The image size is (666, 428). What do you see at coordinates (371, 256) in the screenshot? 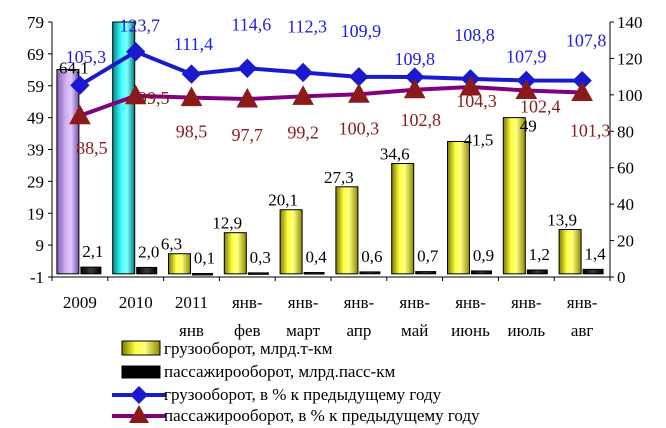
I see `passenger-bar-label: 0,6` at bounding box center [371, 256].